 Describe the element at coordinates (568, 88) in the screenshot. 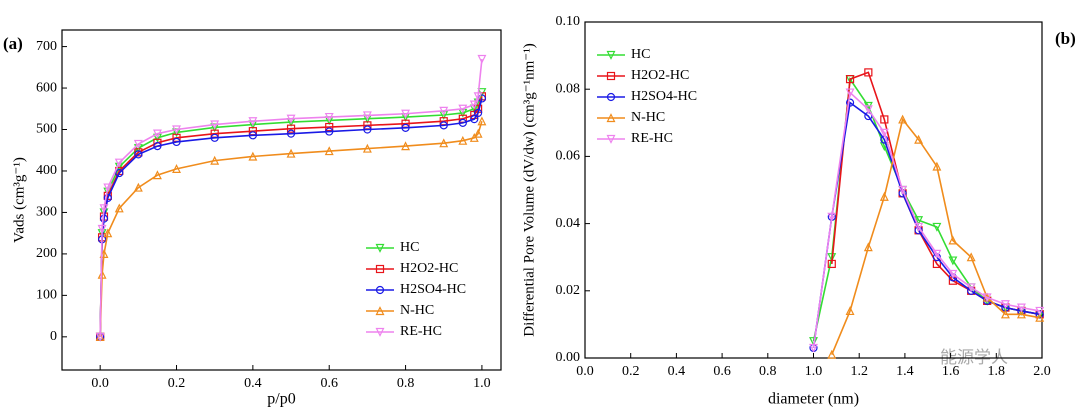

I see `y-tick-label: 0.08` at that location.